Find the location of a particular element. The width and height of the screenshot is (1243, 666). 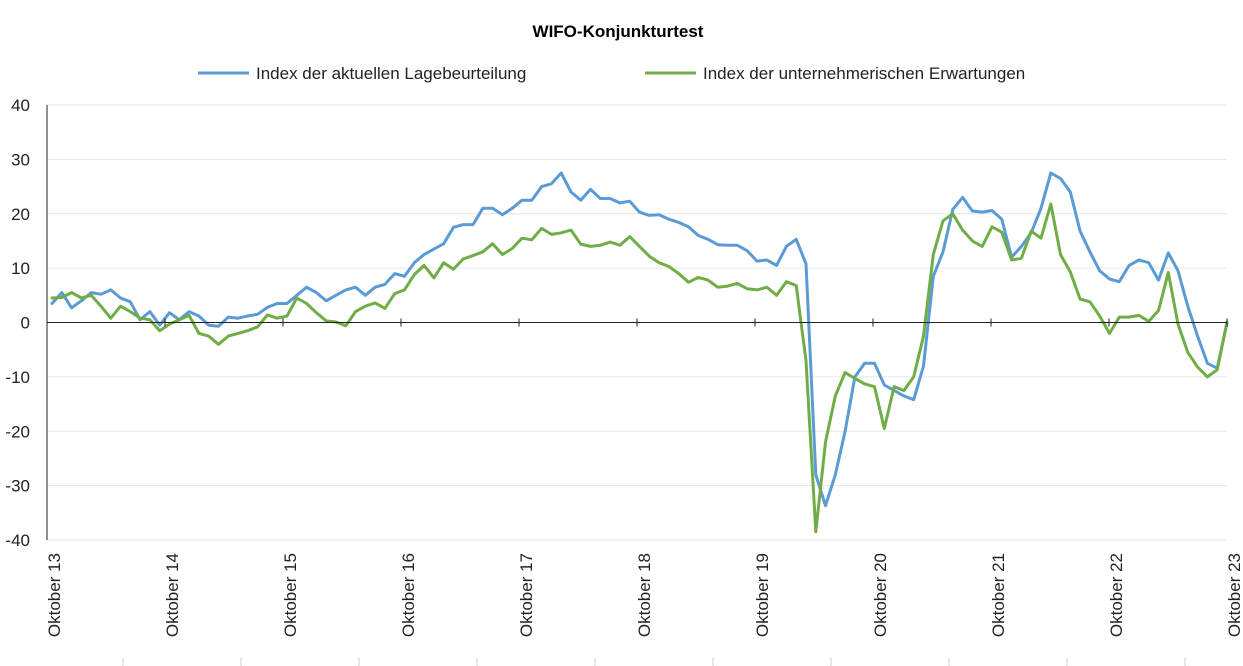

x-tick-label: Oktober 13 is located at coordinates (54, 595).